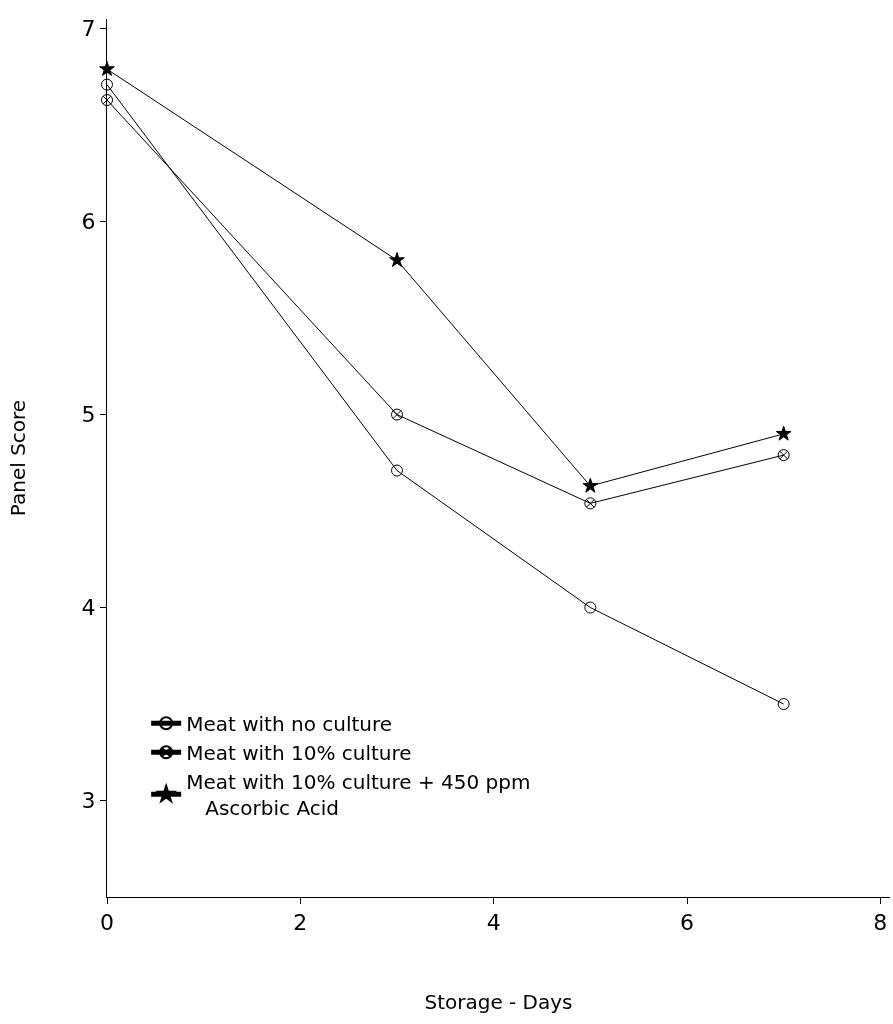 This screenshot has width=893, height=1024. I want to click on y-tick-label: 5, so click(88, 415).